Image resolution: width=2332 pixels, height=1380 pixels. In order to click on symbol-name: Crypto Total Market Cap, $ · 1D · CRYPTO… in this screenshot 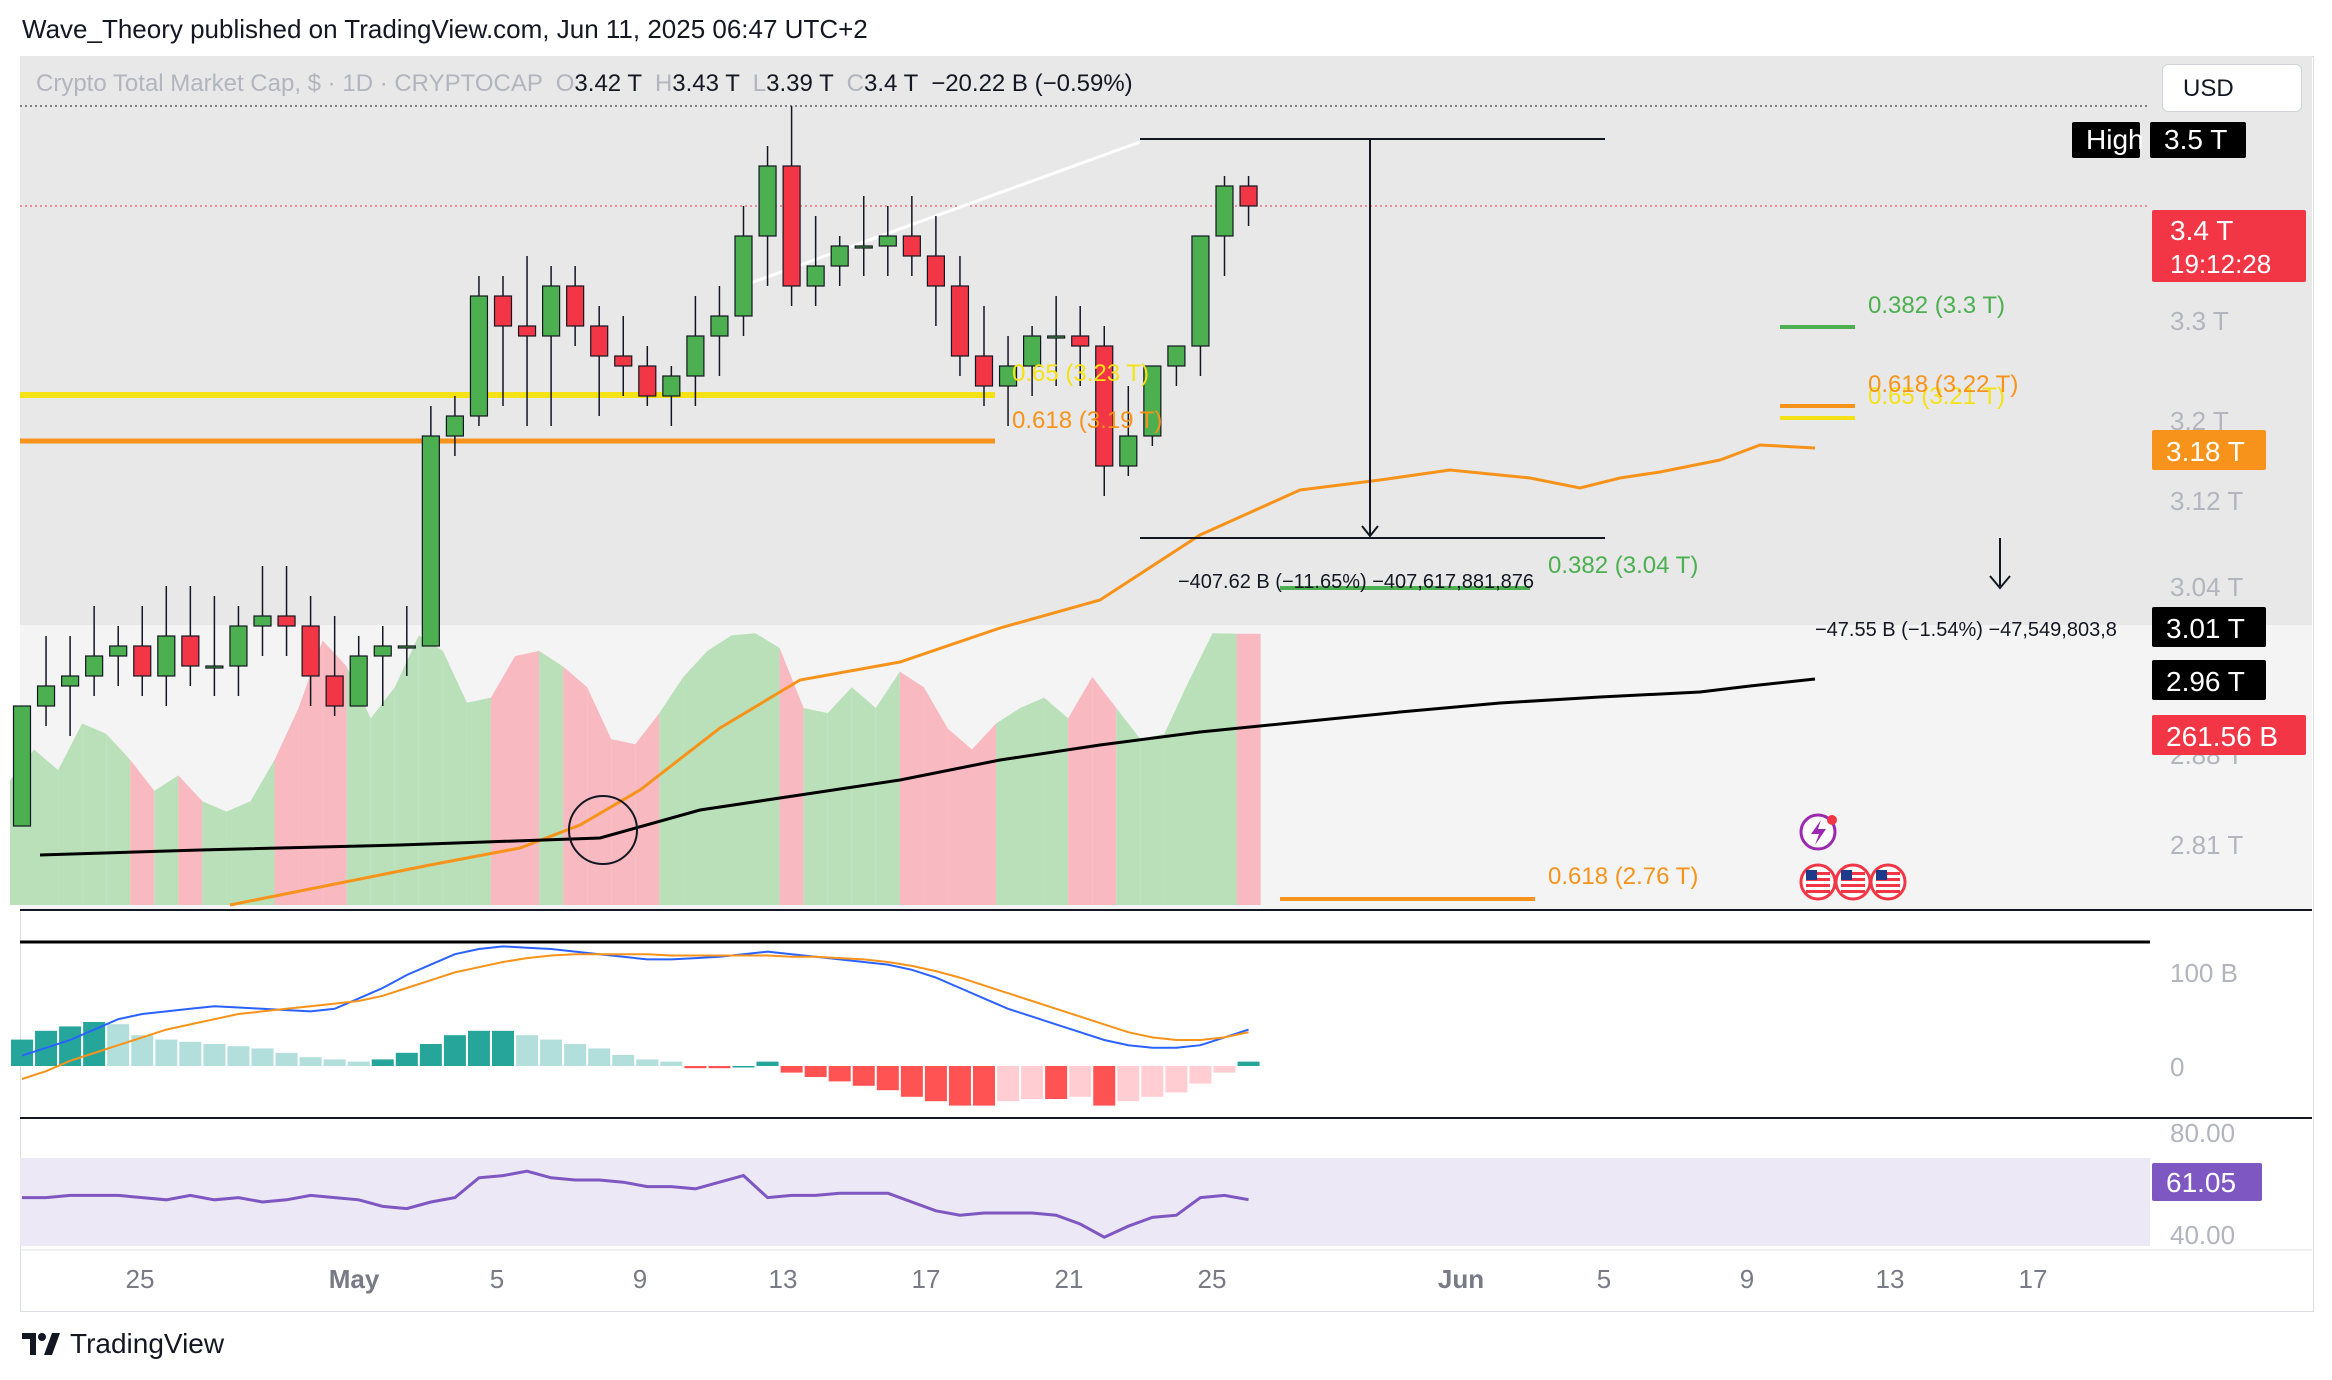, I will do `click(289, 83)`.